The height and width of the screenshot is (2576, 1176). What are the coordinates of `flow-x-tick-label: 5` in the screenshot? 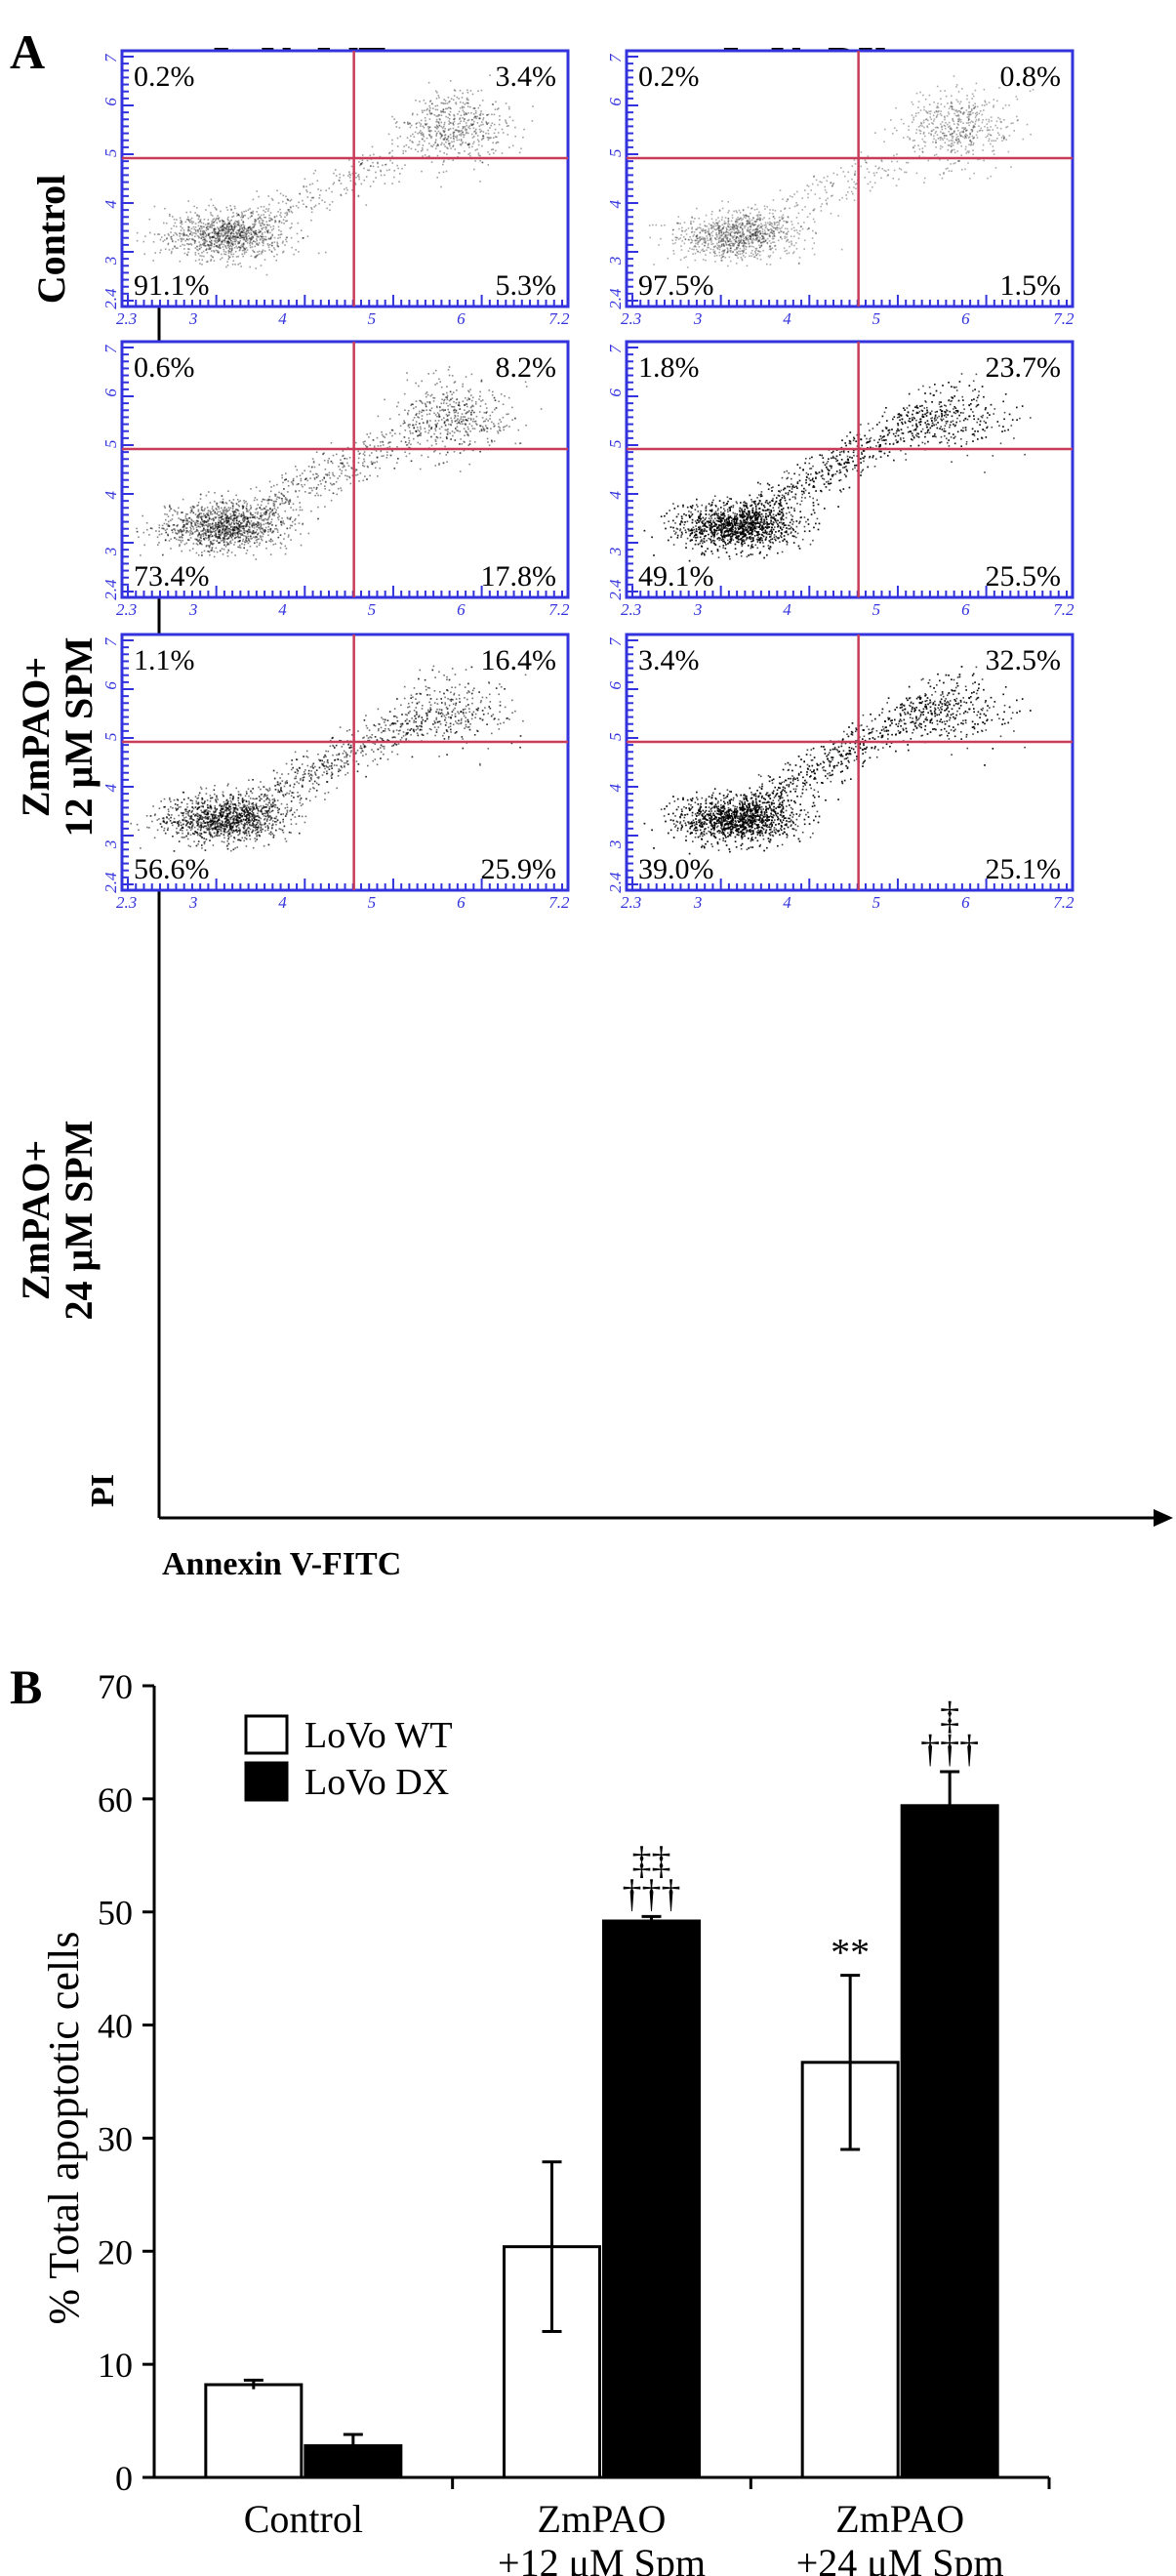 It's located at (876, 318).